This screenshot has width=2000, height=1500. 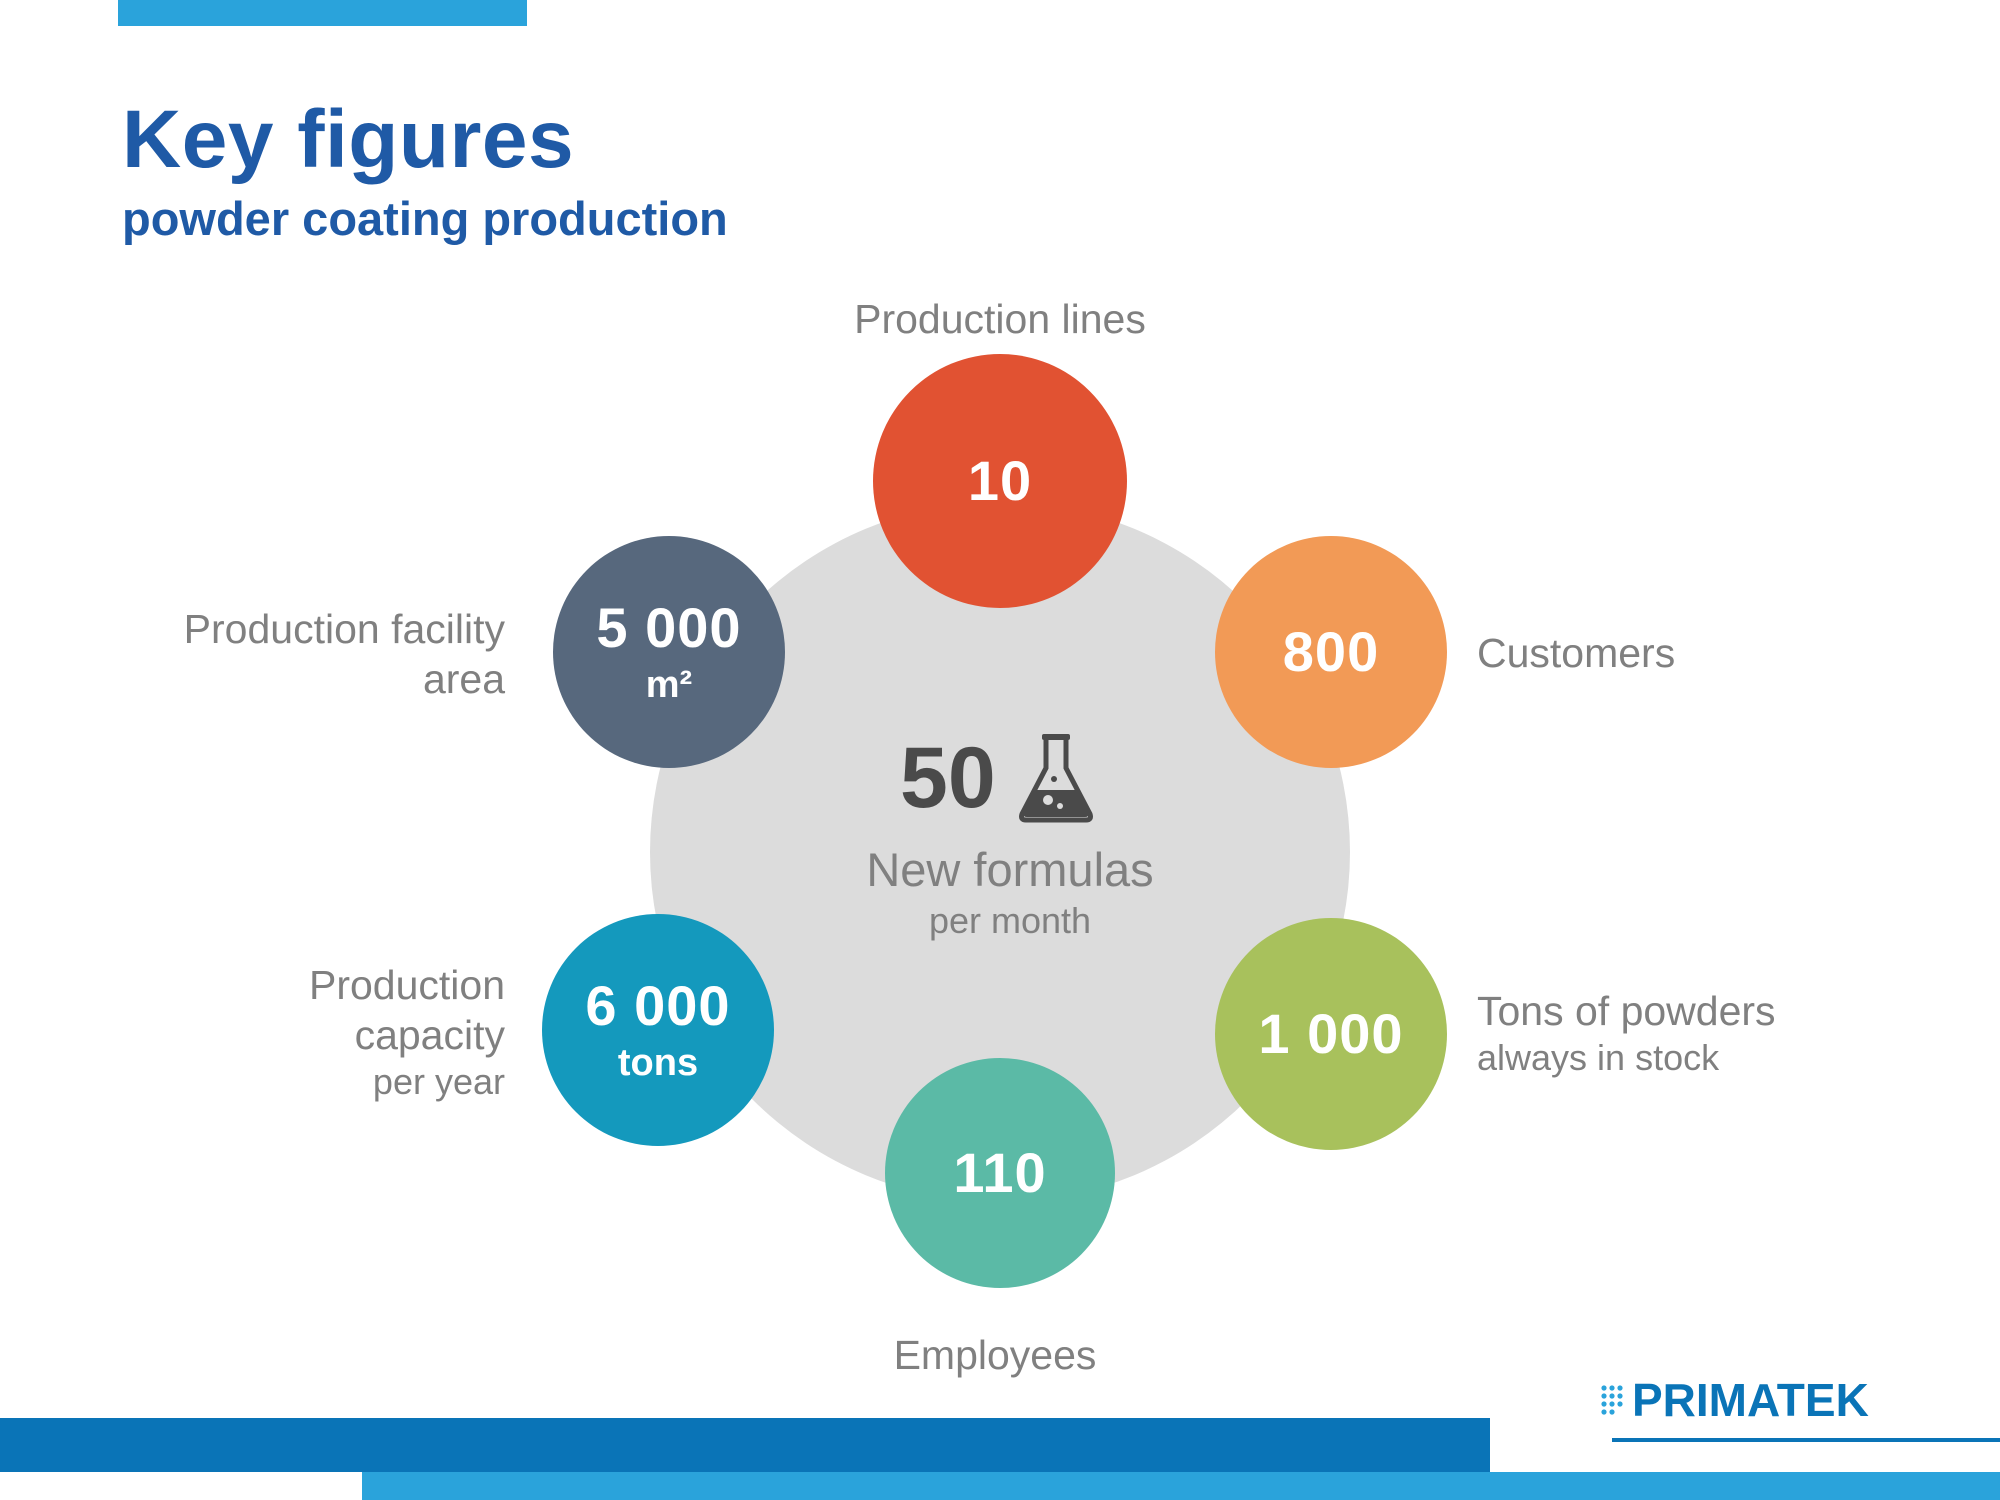 I want to click on center-value: 50, so click(x=948, y=778).